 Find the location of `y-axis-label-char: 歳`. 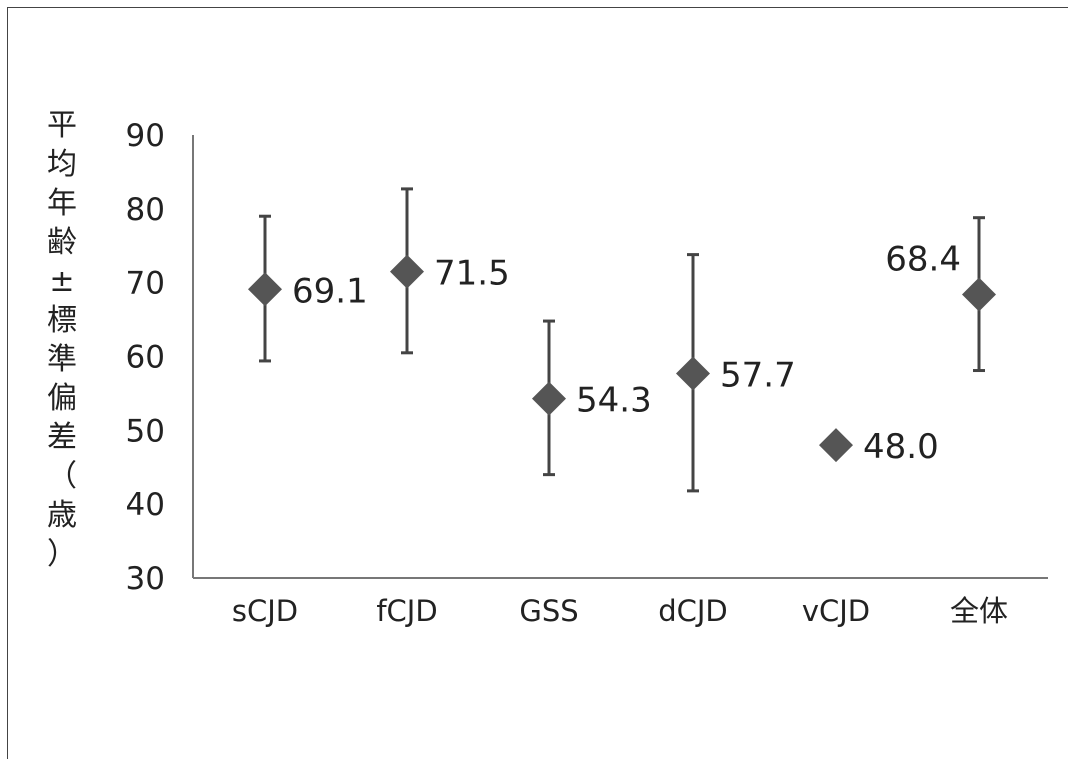

y-axis-label-char: 歳 is located at coordinates (62, 515).